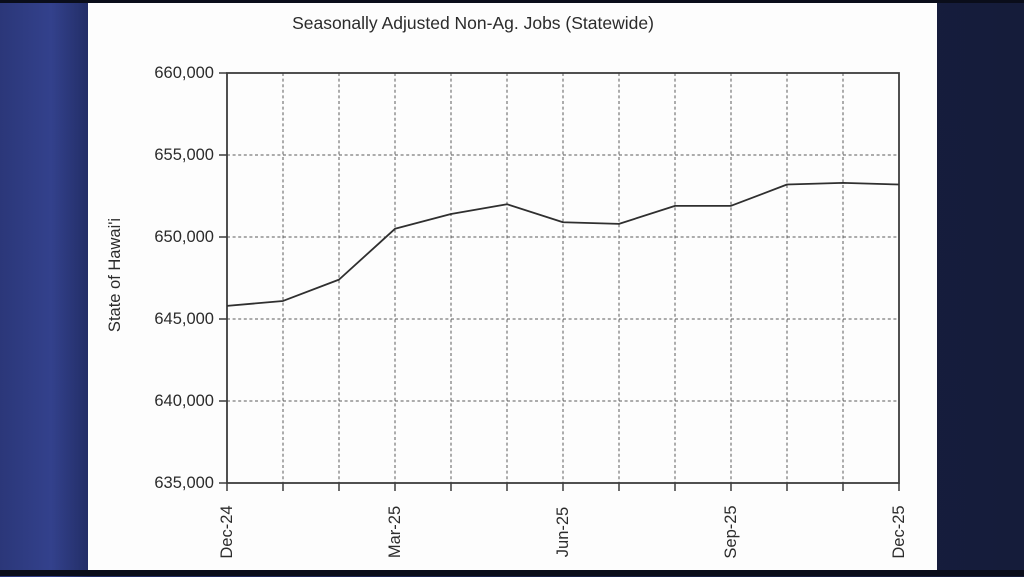  I want to click on x-tick-label: Dec-24, so click(227, 532).